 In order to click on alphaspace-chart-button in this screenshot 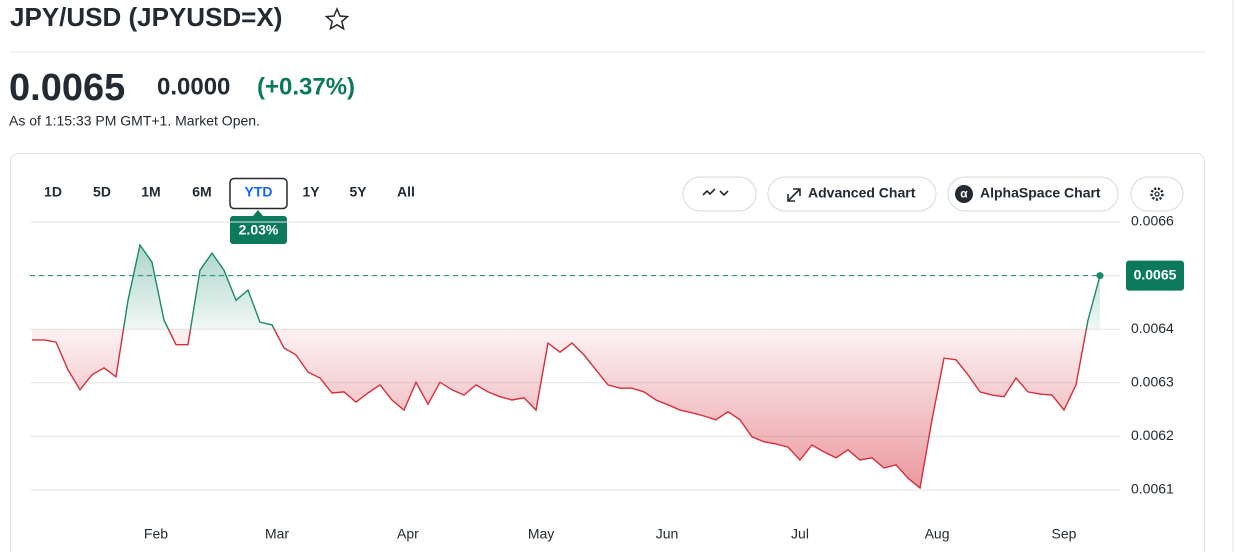, I will do `click(1033, 194)`.